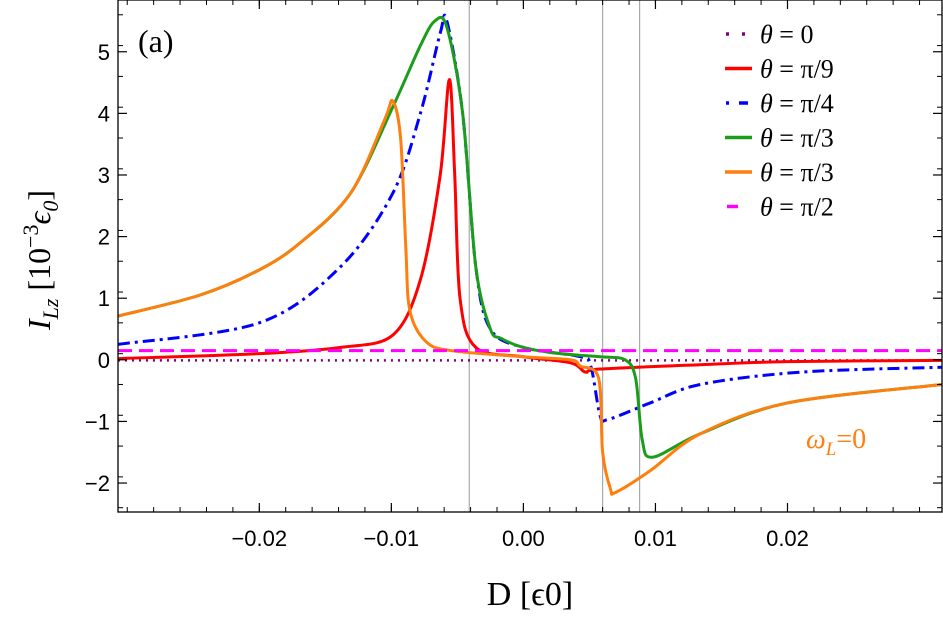  What do you see at coordinates (259, 538) in the screenshot?
I see `x-tick-label: −0.02` at bounding box center [259, 538].